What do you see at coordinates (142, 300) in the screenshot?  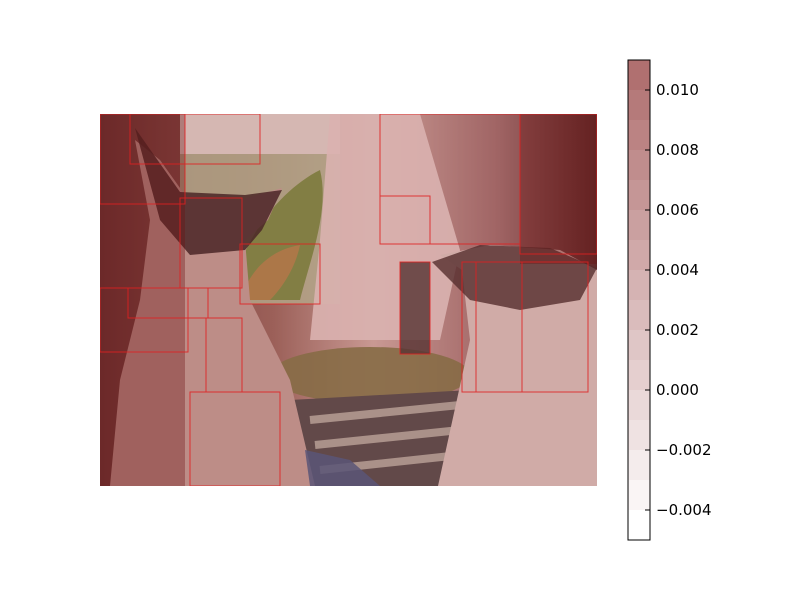 I see `high-saliency-left` at bounding box center [142, 300].